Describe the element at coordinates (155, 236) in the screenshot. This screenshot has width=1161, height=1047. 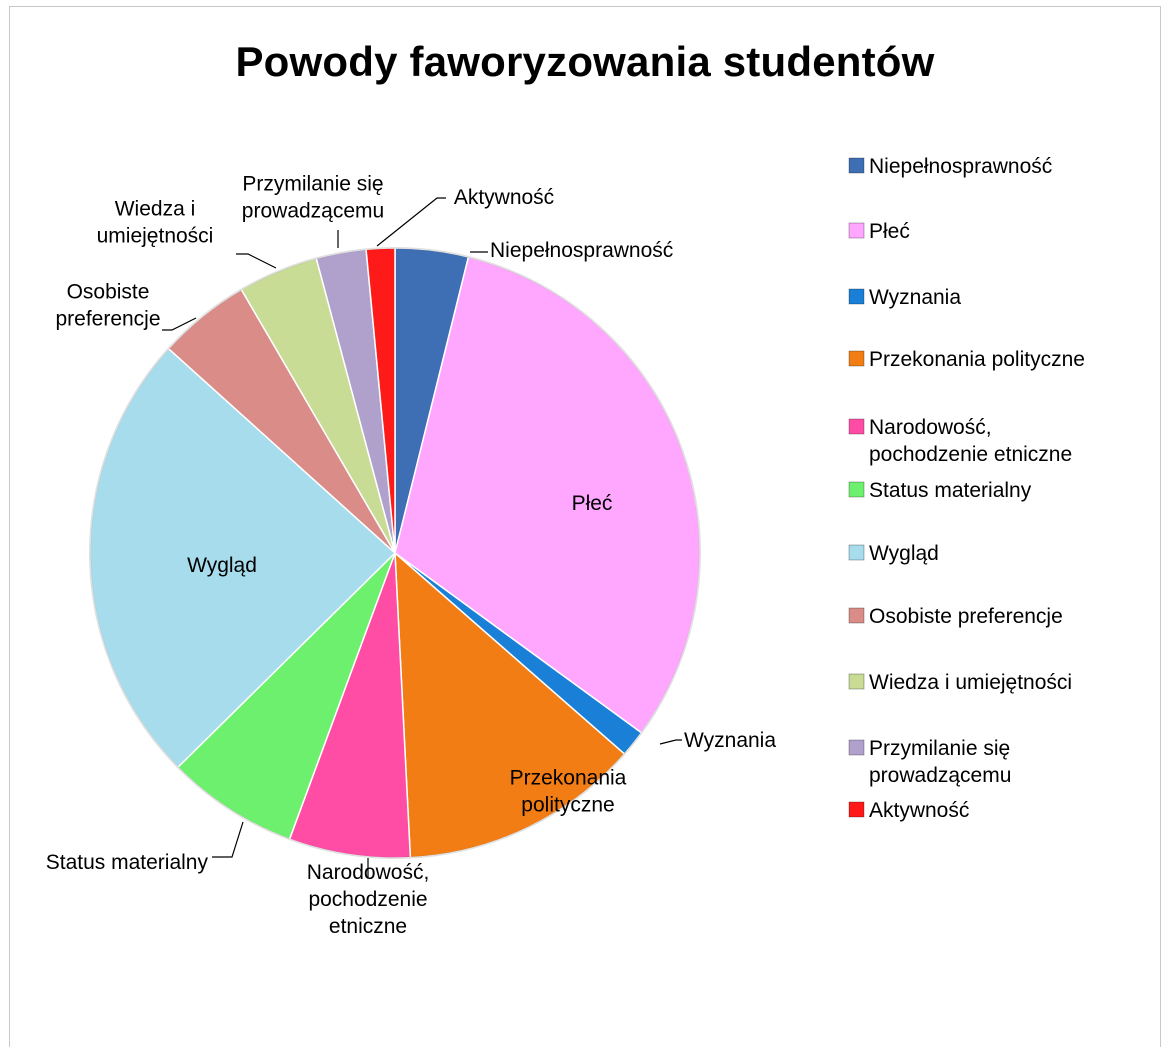
I see `data-label-line: umiejętności` at that location.